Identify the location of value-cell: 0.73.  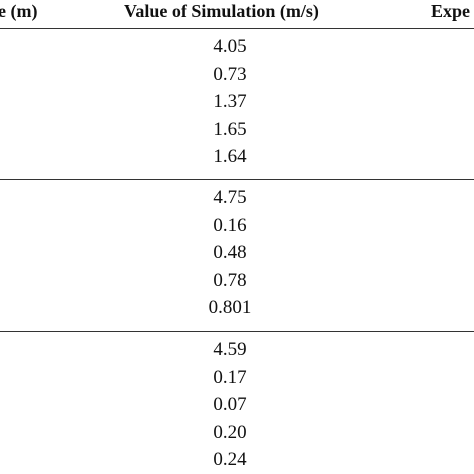
(230, 74).